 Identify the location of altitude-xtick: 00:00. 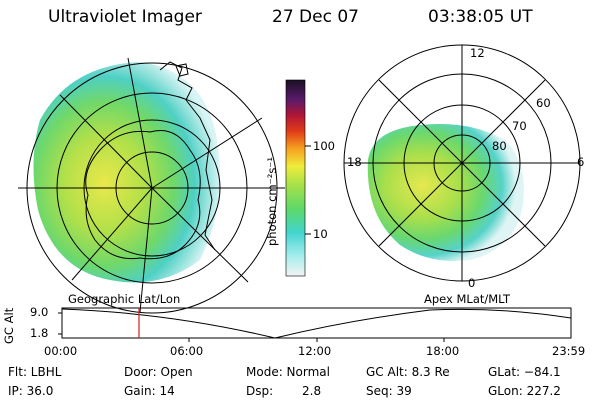
(61, 351).